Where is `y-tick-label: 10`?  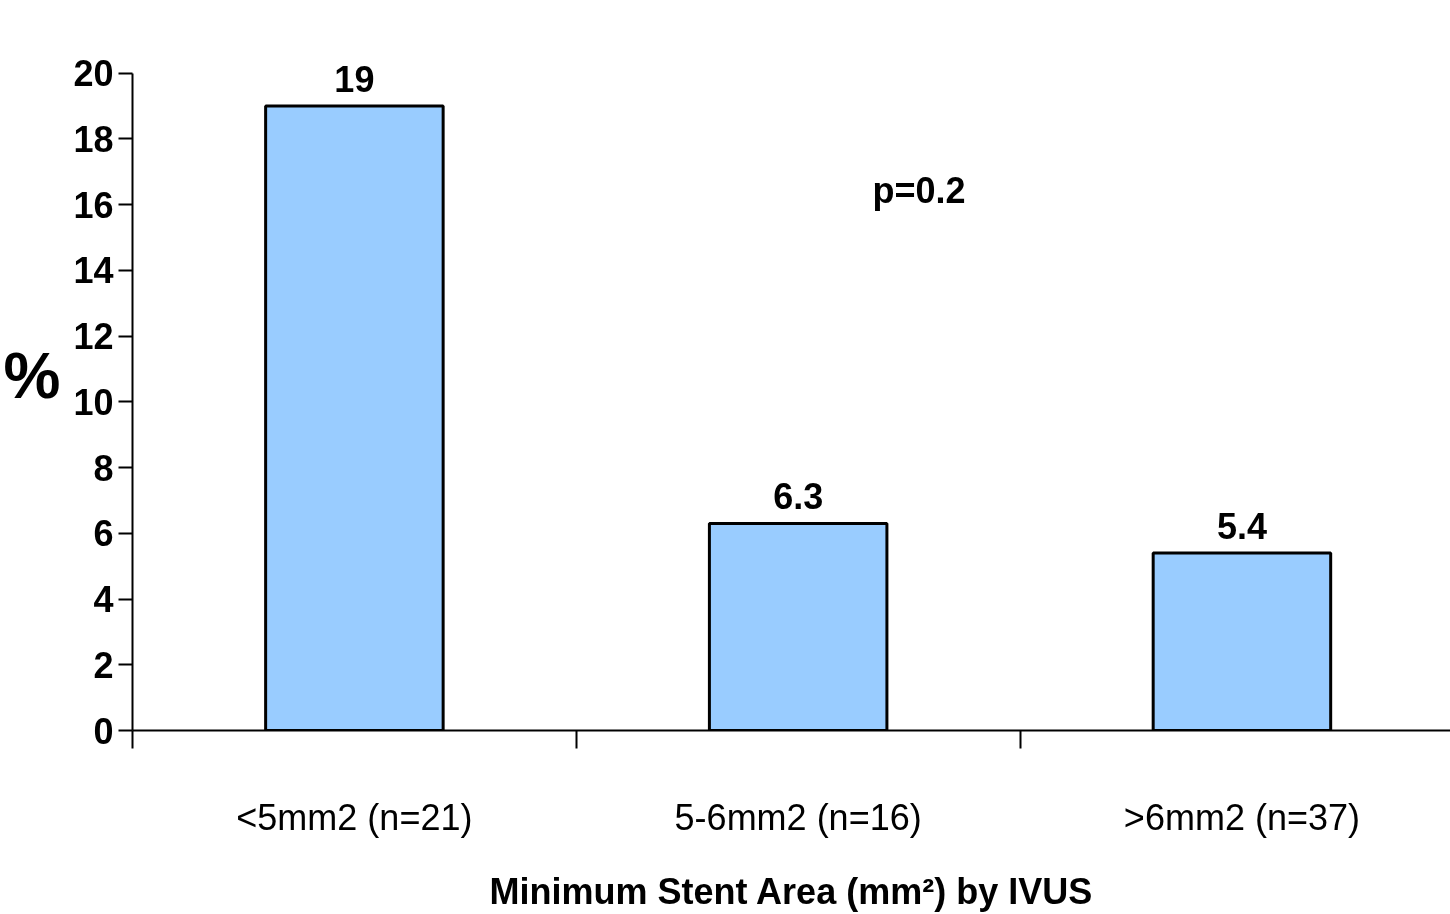 y-tick-label: 10 is located at coordinates (93, 402).